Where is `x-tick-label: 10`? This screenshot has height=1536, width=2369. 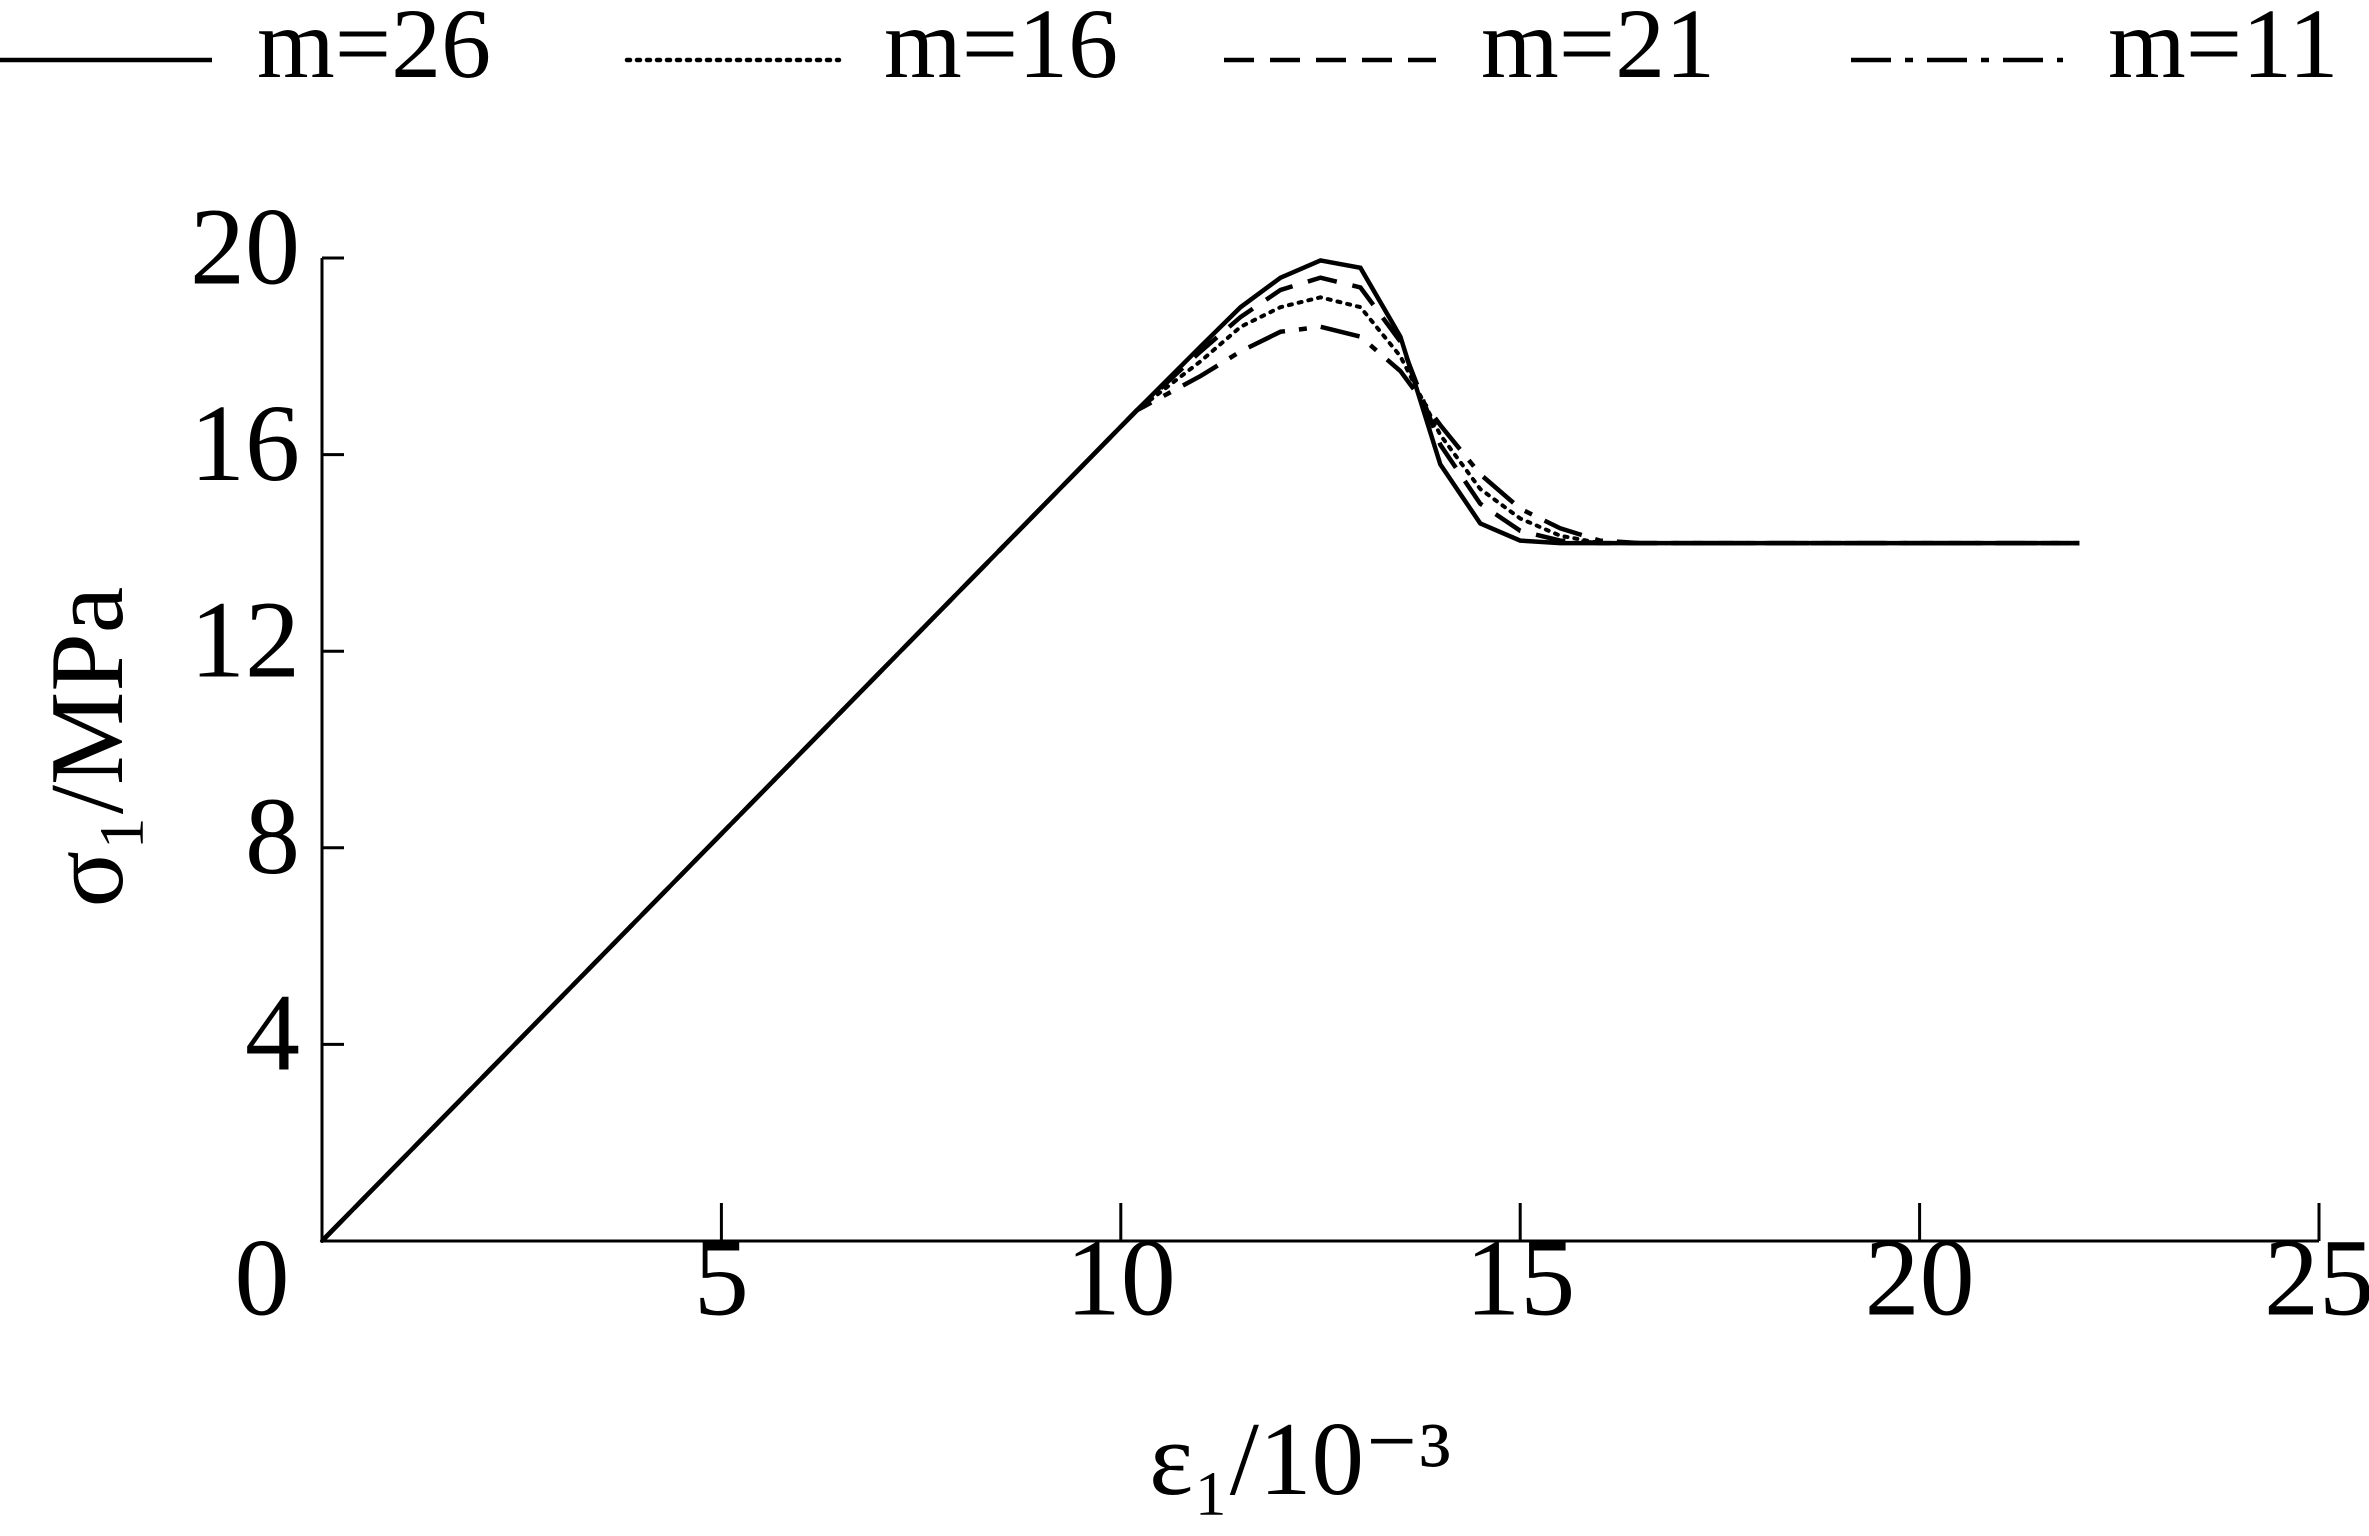
x-tick-label: 10 is located at coordinates (1121, 1277).